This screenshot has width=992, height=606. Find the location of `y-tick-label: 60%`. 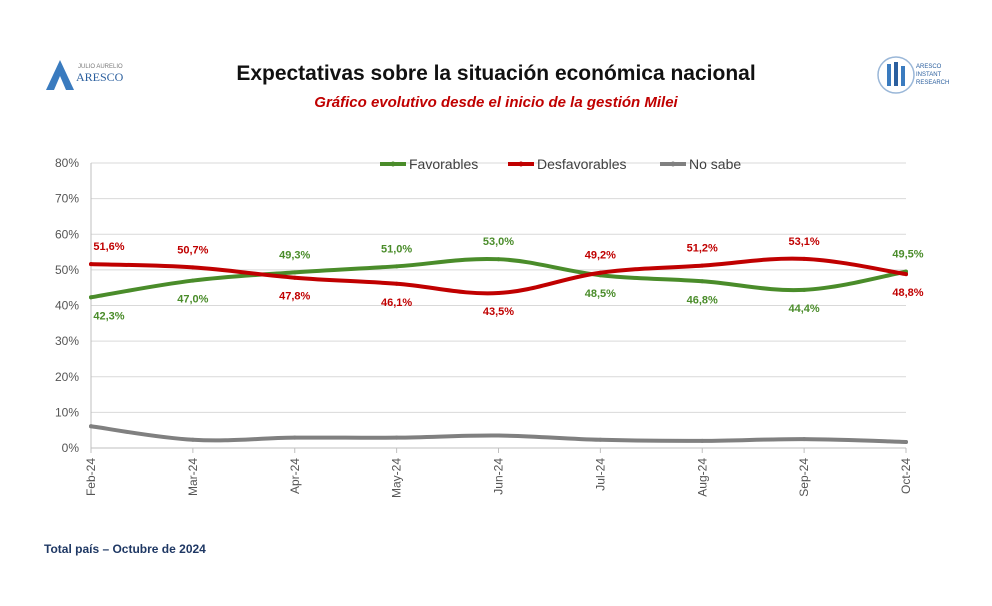

y-tick-label: 60% is located at coordinates (67, 234).